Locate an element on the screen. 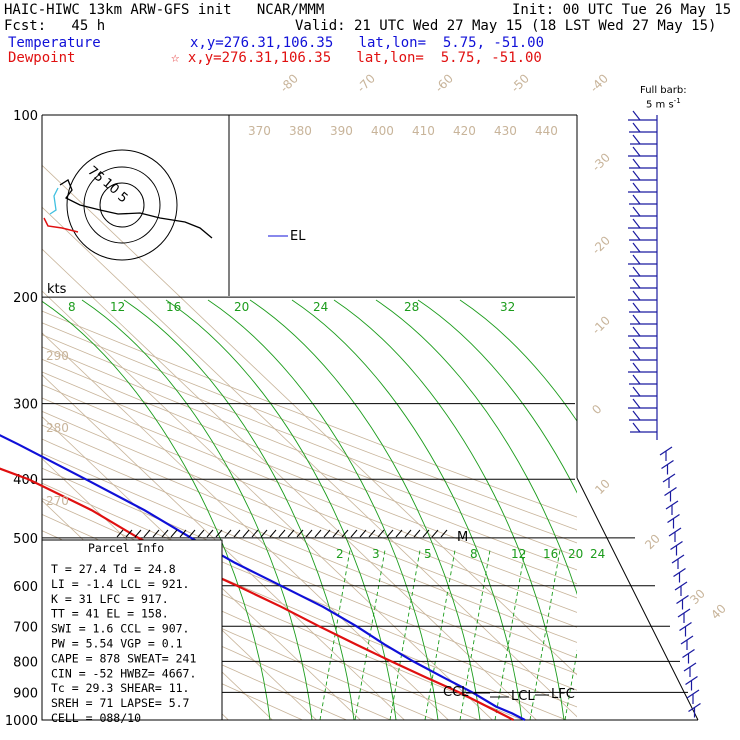  parcel-row: PW = 5.54 VGP = 0.1 is located at coordinates (117, 644).